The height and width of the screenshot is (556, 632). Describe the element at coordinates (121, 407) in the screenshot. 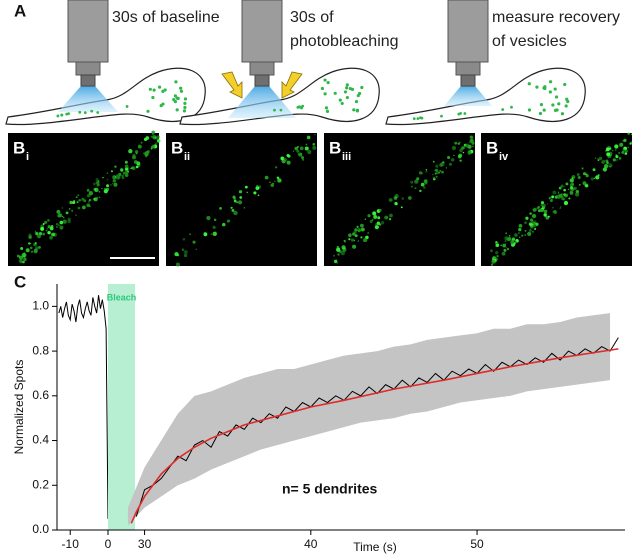

I see `bleach-region` at that location.